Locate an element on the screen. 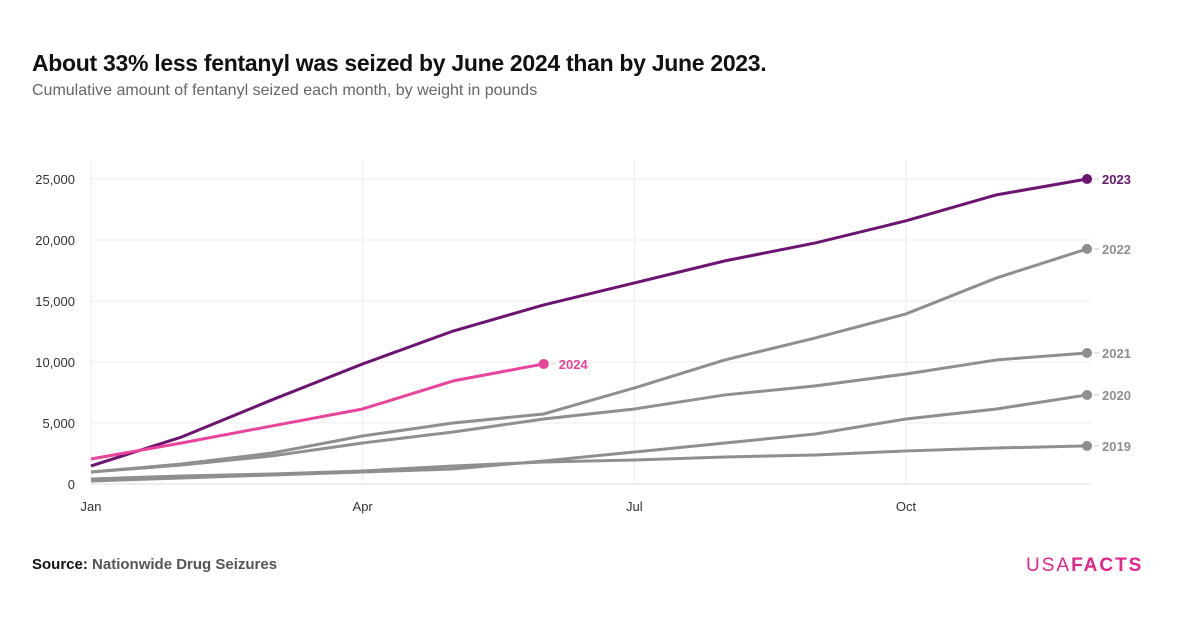  series-end-dot-2020 is located at coordinates (1087, 394).